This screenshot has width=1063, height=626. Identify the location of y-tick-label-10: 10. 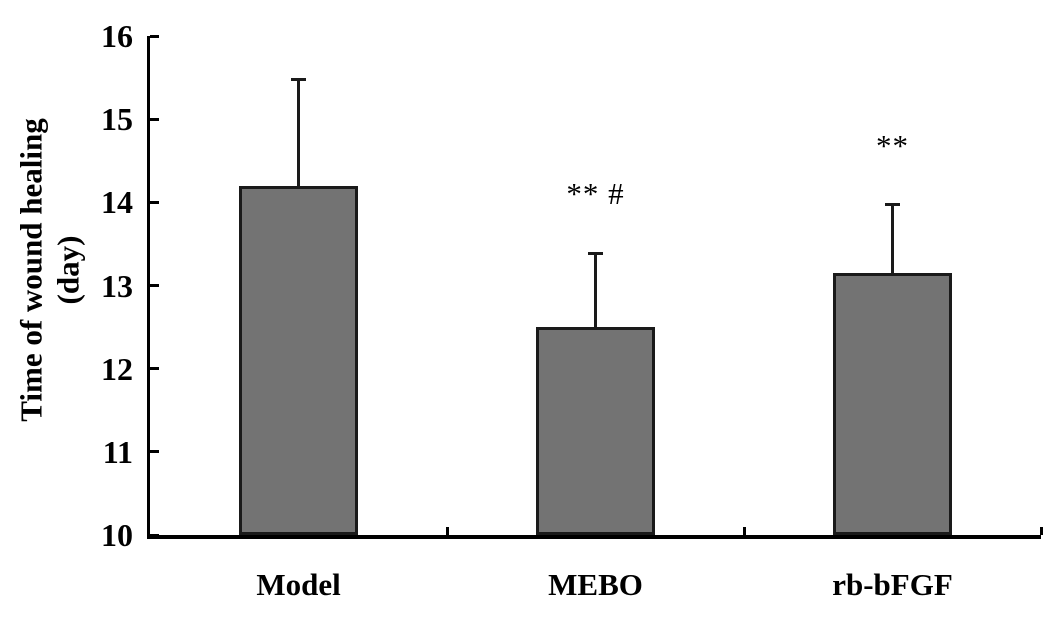
(117, 535).